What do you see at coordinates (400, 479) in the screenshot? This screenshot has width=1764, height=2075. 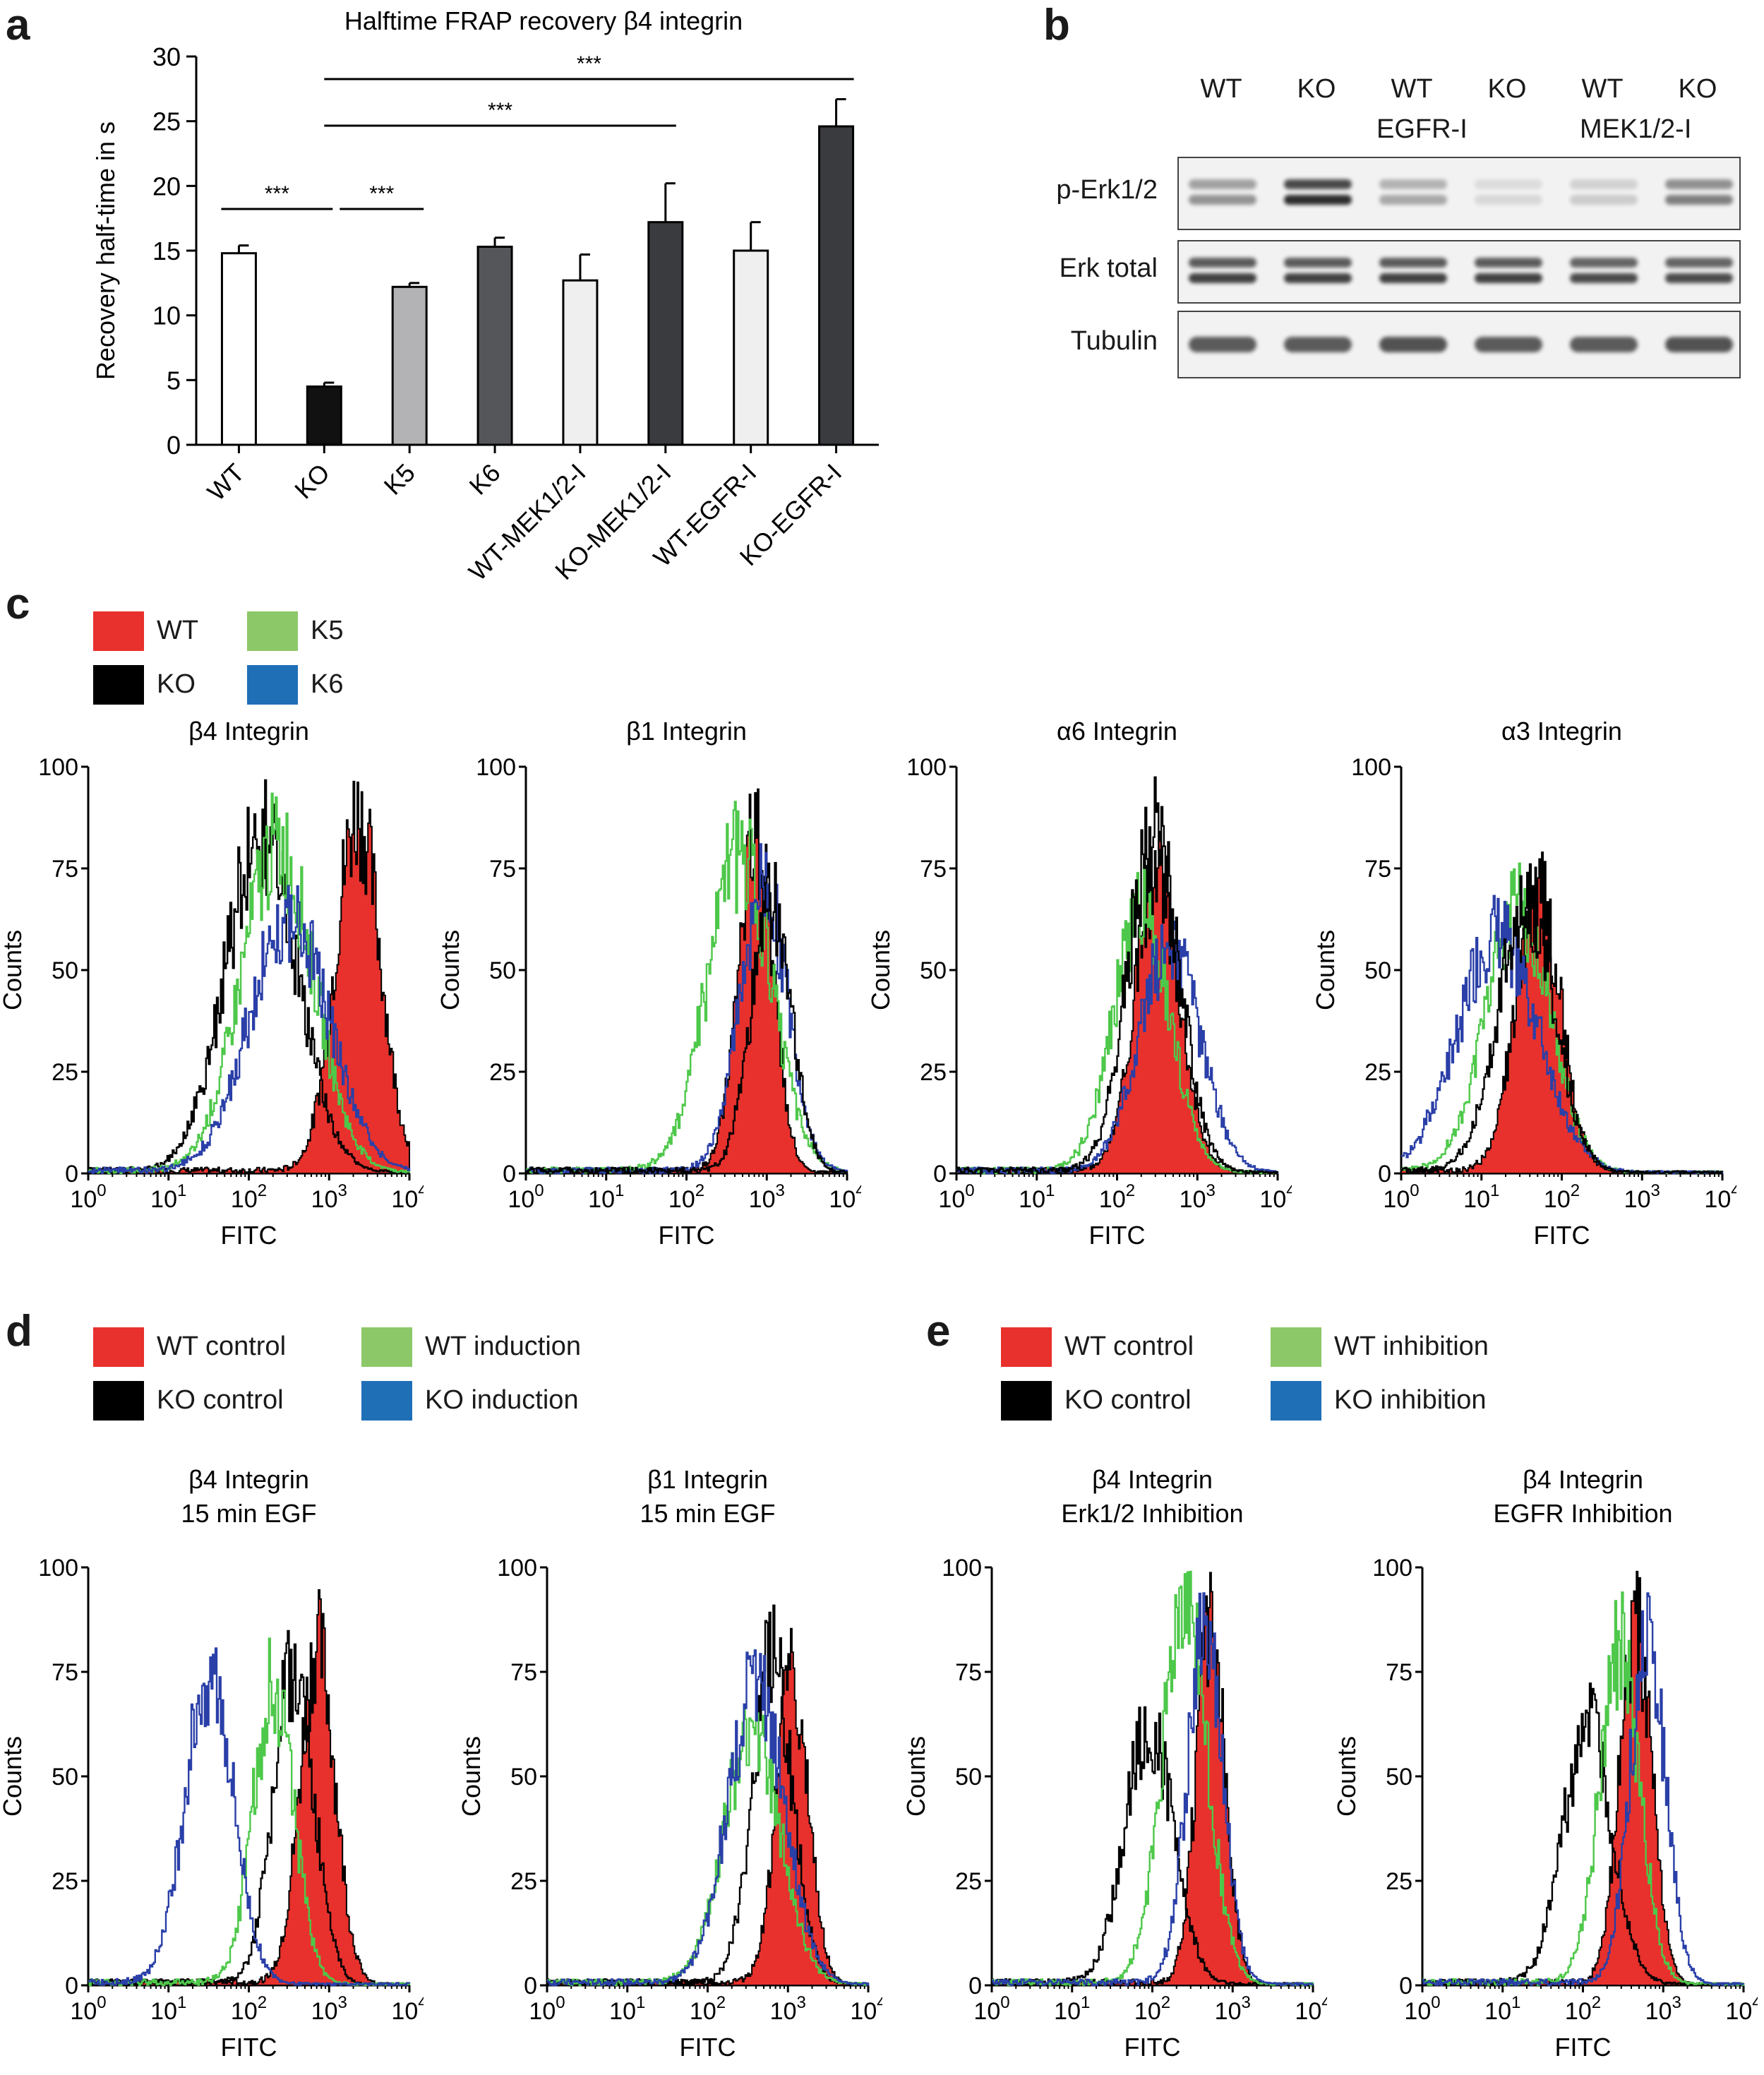 I see `x-tick-label: K5` at bounding box center [400, 479].